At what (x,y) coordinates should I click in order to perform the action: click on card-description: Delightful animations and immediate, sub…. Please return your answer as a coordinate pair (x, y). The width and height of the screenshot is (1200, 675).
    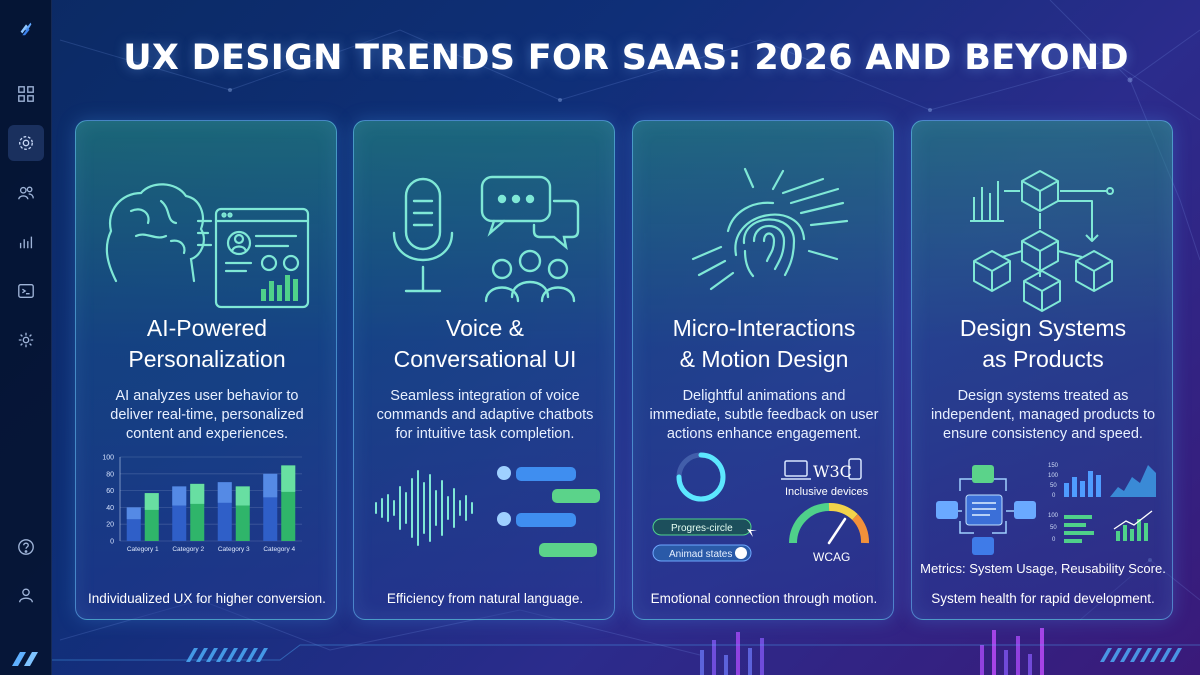
    Looking at the image, I should click on (764, 415).